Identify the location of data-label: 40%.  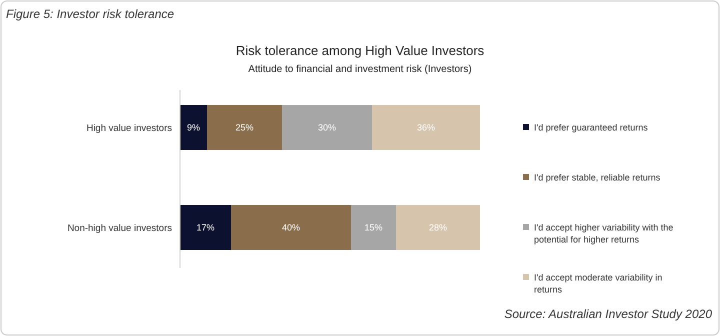
(291, 227).